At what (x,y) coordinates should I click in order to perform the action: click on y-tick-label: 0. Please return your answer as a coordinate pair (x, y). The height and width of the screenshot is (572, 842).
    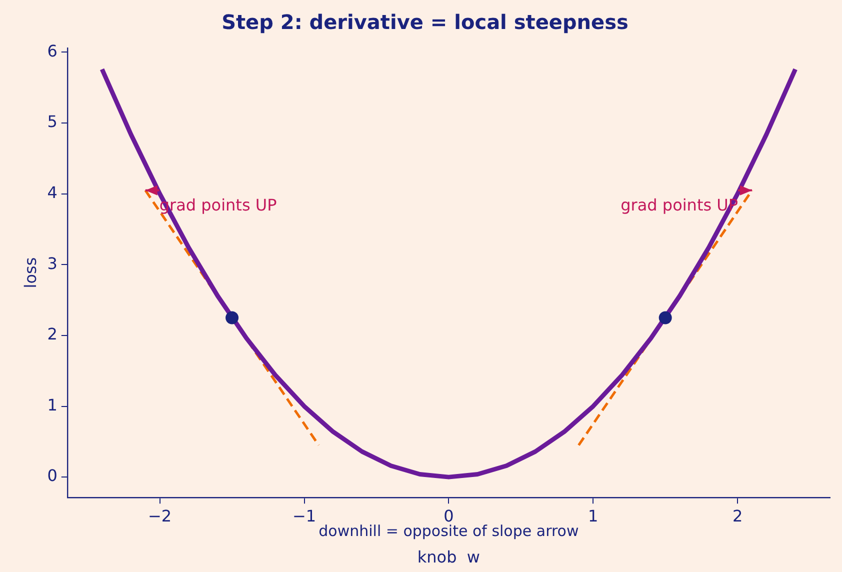
    Looking at the image, I should click on (52, 476).